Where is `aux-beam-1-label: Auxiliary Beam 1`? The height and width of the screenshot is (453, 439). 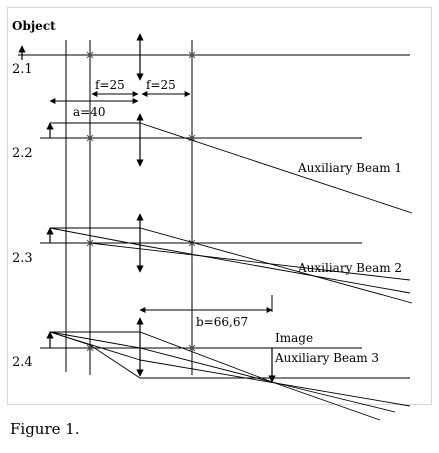 aux-beam-1-label: Auxiliary Beam 1 is located at coordinates (349, 168).